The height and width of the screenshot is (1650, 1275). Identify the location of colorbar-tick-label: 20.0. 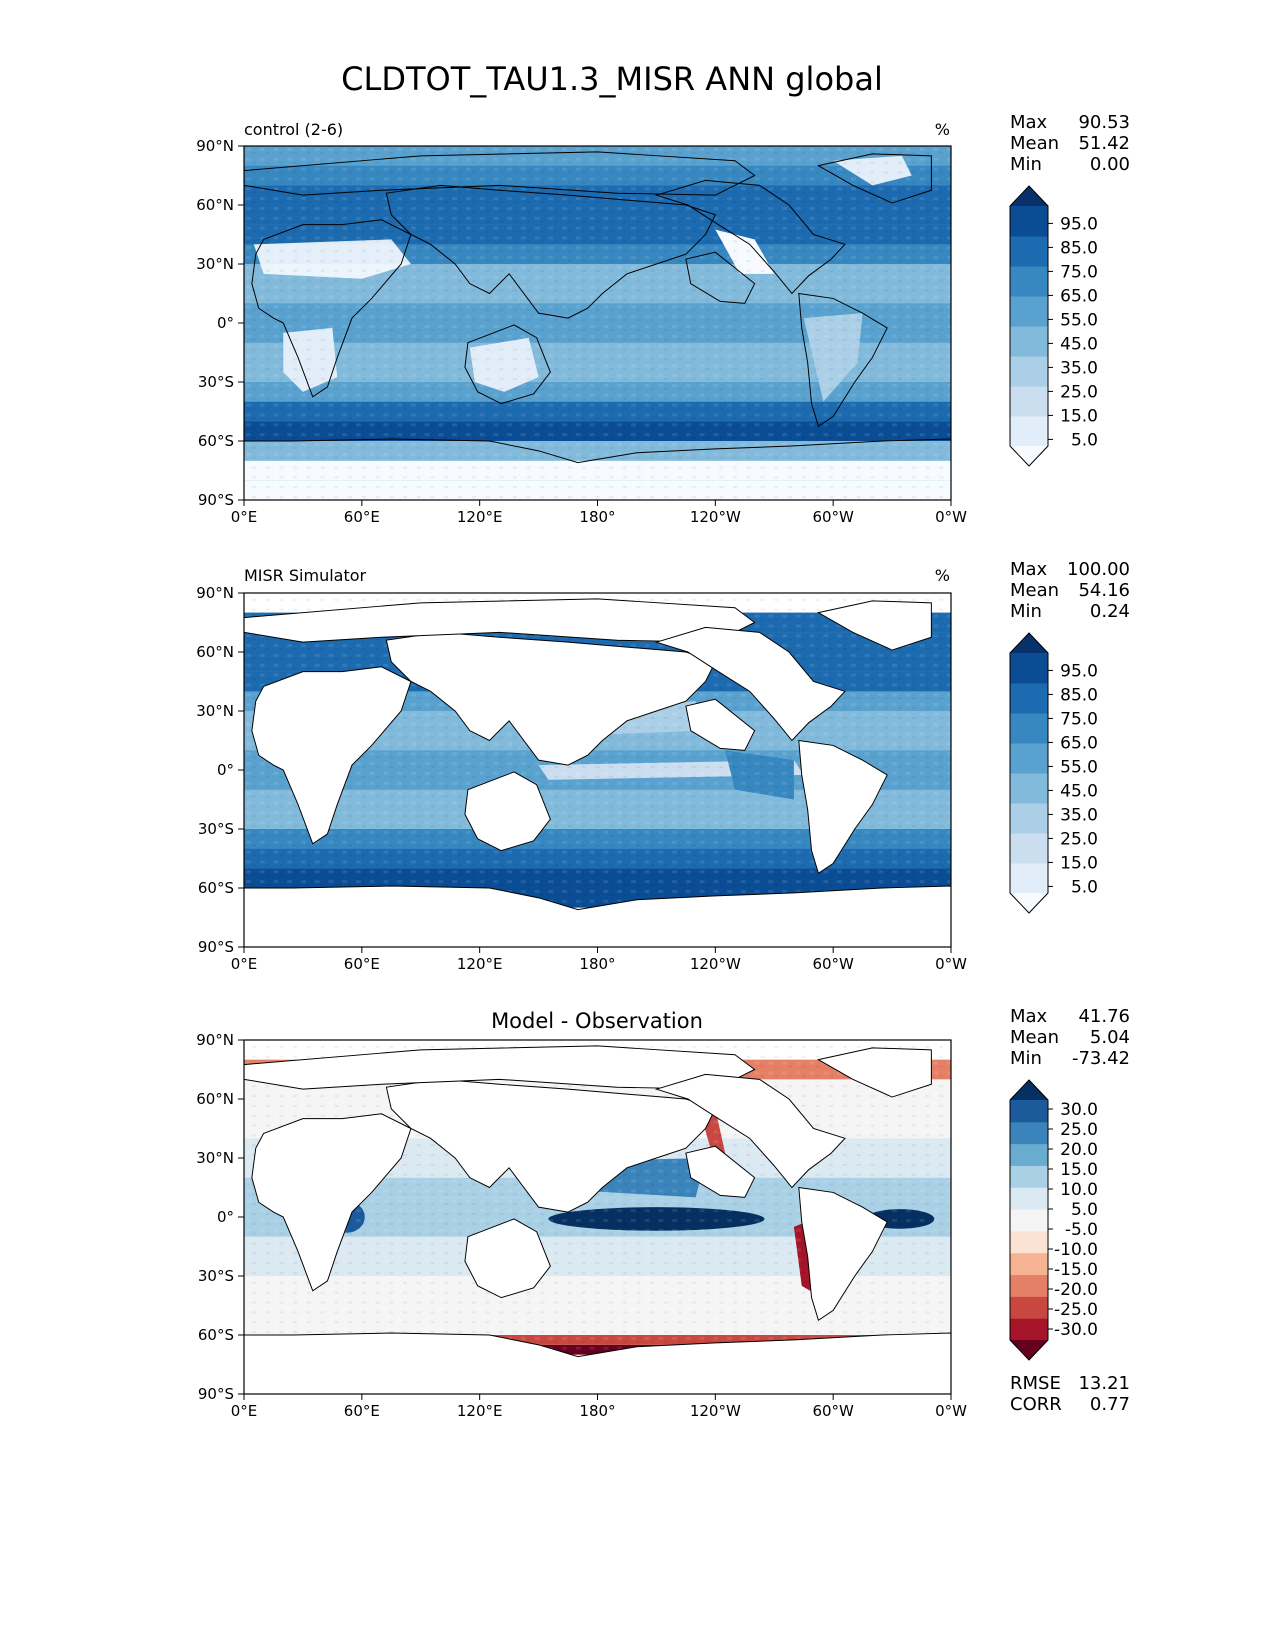
(1079, 1150).